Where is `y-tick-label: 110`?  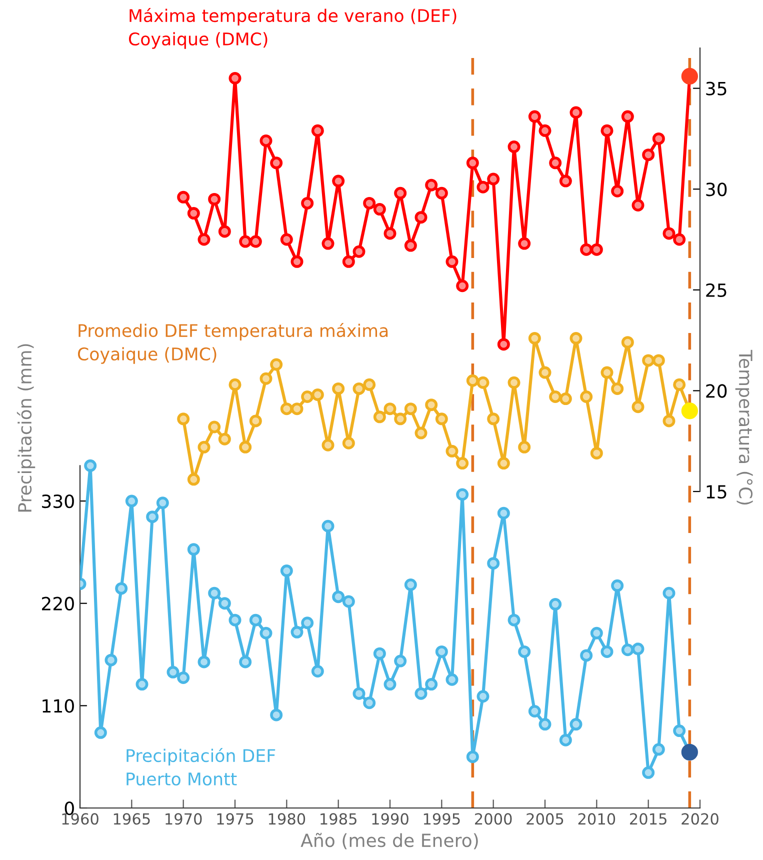
y-tick-label: 110 is located at coordinates (58, 706).